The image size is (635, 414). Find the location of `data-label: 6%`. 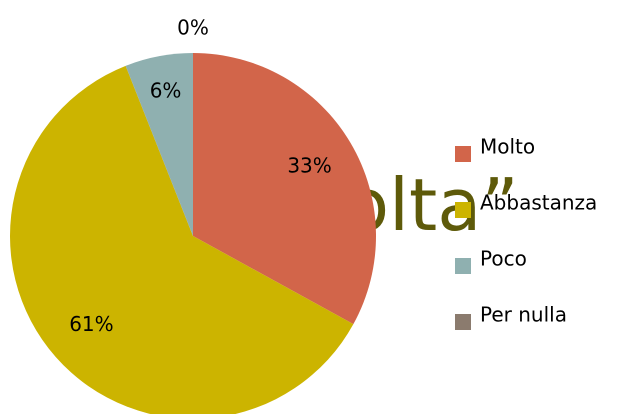

data-label: 6% is located at coordinates (166, 91).